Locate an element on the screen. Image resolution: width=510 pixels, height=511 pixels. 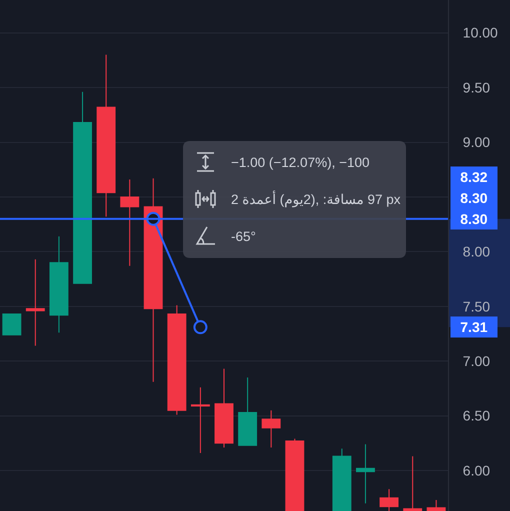
y-tick-label: 8.00 is located at coordinates (476, 252).